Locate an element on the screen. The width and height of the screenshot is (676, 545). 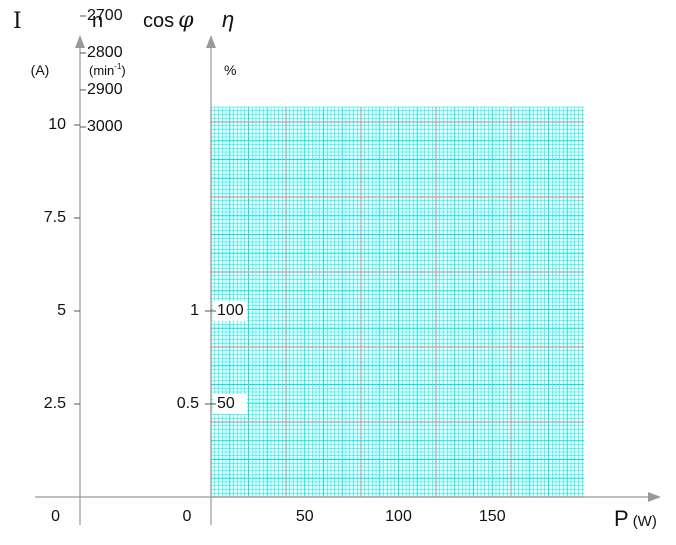
current-tick-label: 10 is located at coordinates (57, 124).